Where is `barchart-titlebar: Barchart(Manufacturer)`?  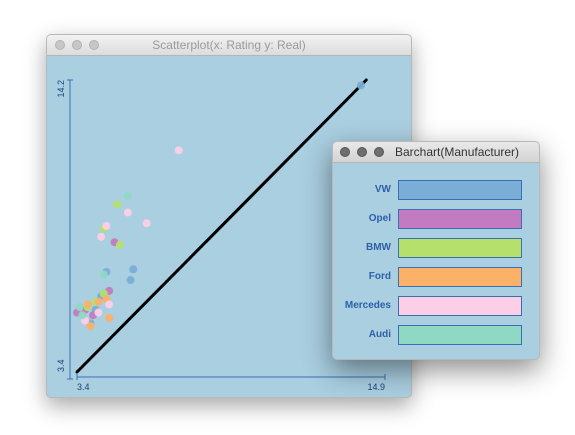 barchart-titlebar: Barchart(Manufacturer) is located at coordinates (436, 152).